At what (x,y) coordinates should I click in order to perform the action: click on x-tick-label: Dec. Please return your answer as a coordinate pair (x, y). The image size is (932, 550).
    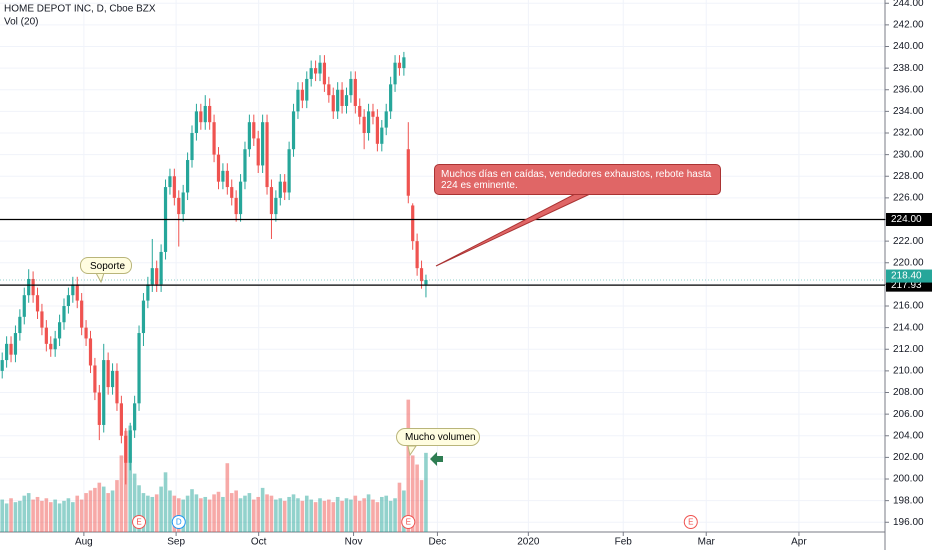
    Looking at the image, I should click on (438, 542).